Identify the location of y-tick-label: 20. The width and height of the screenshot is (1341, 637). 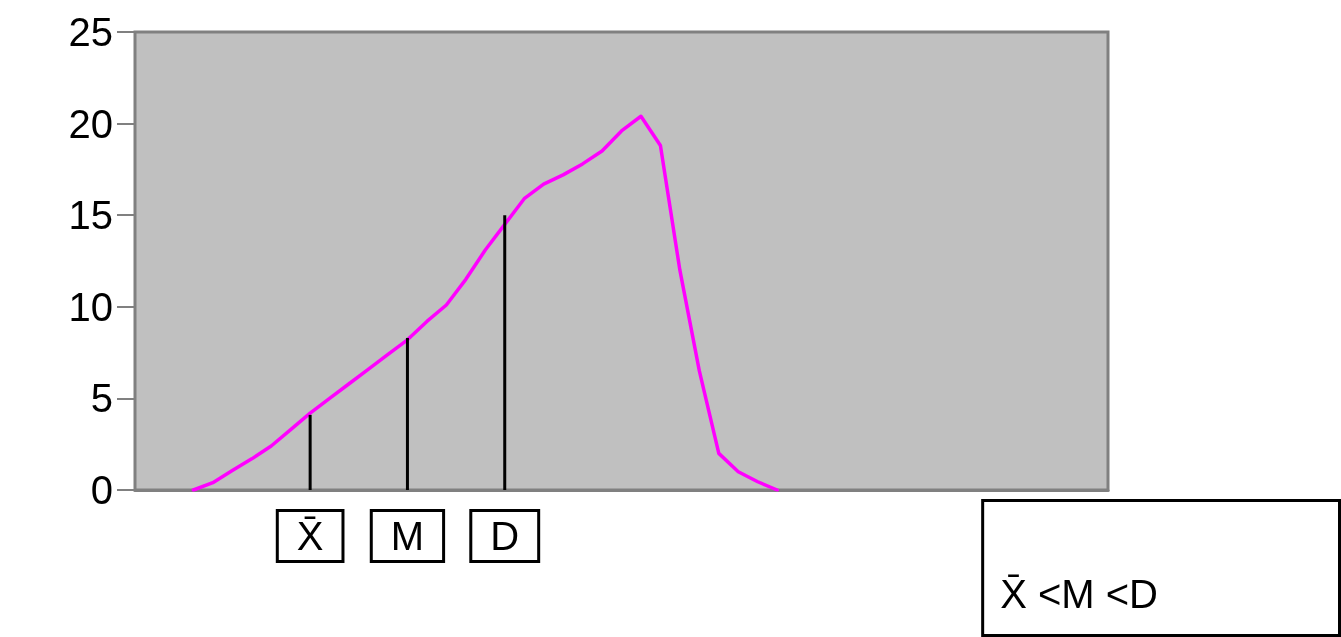
(90, 123).